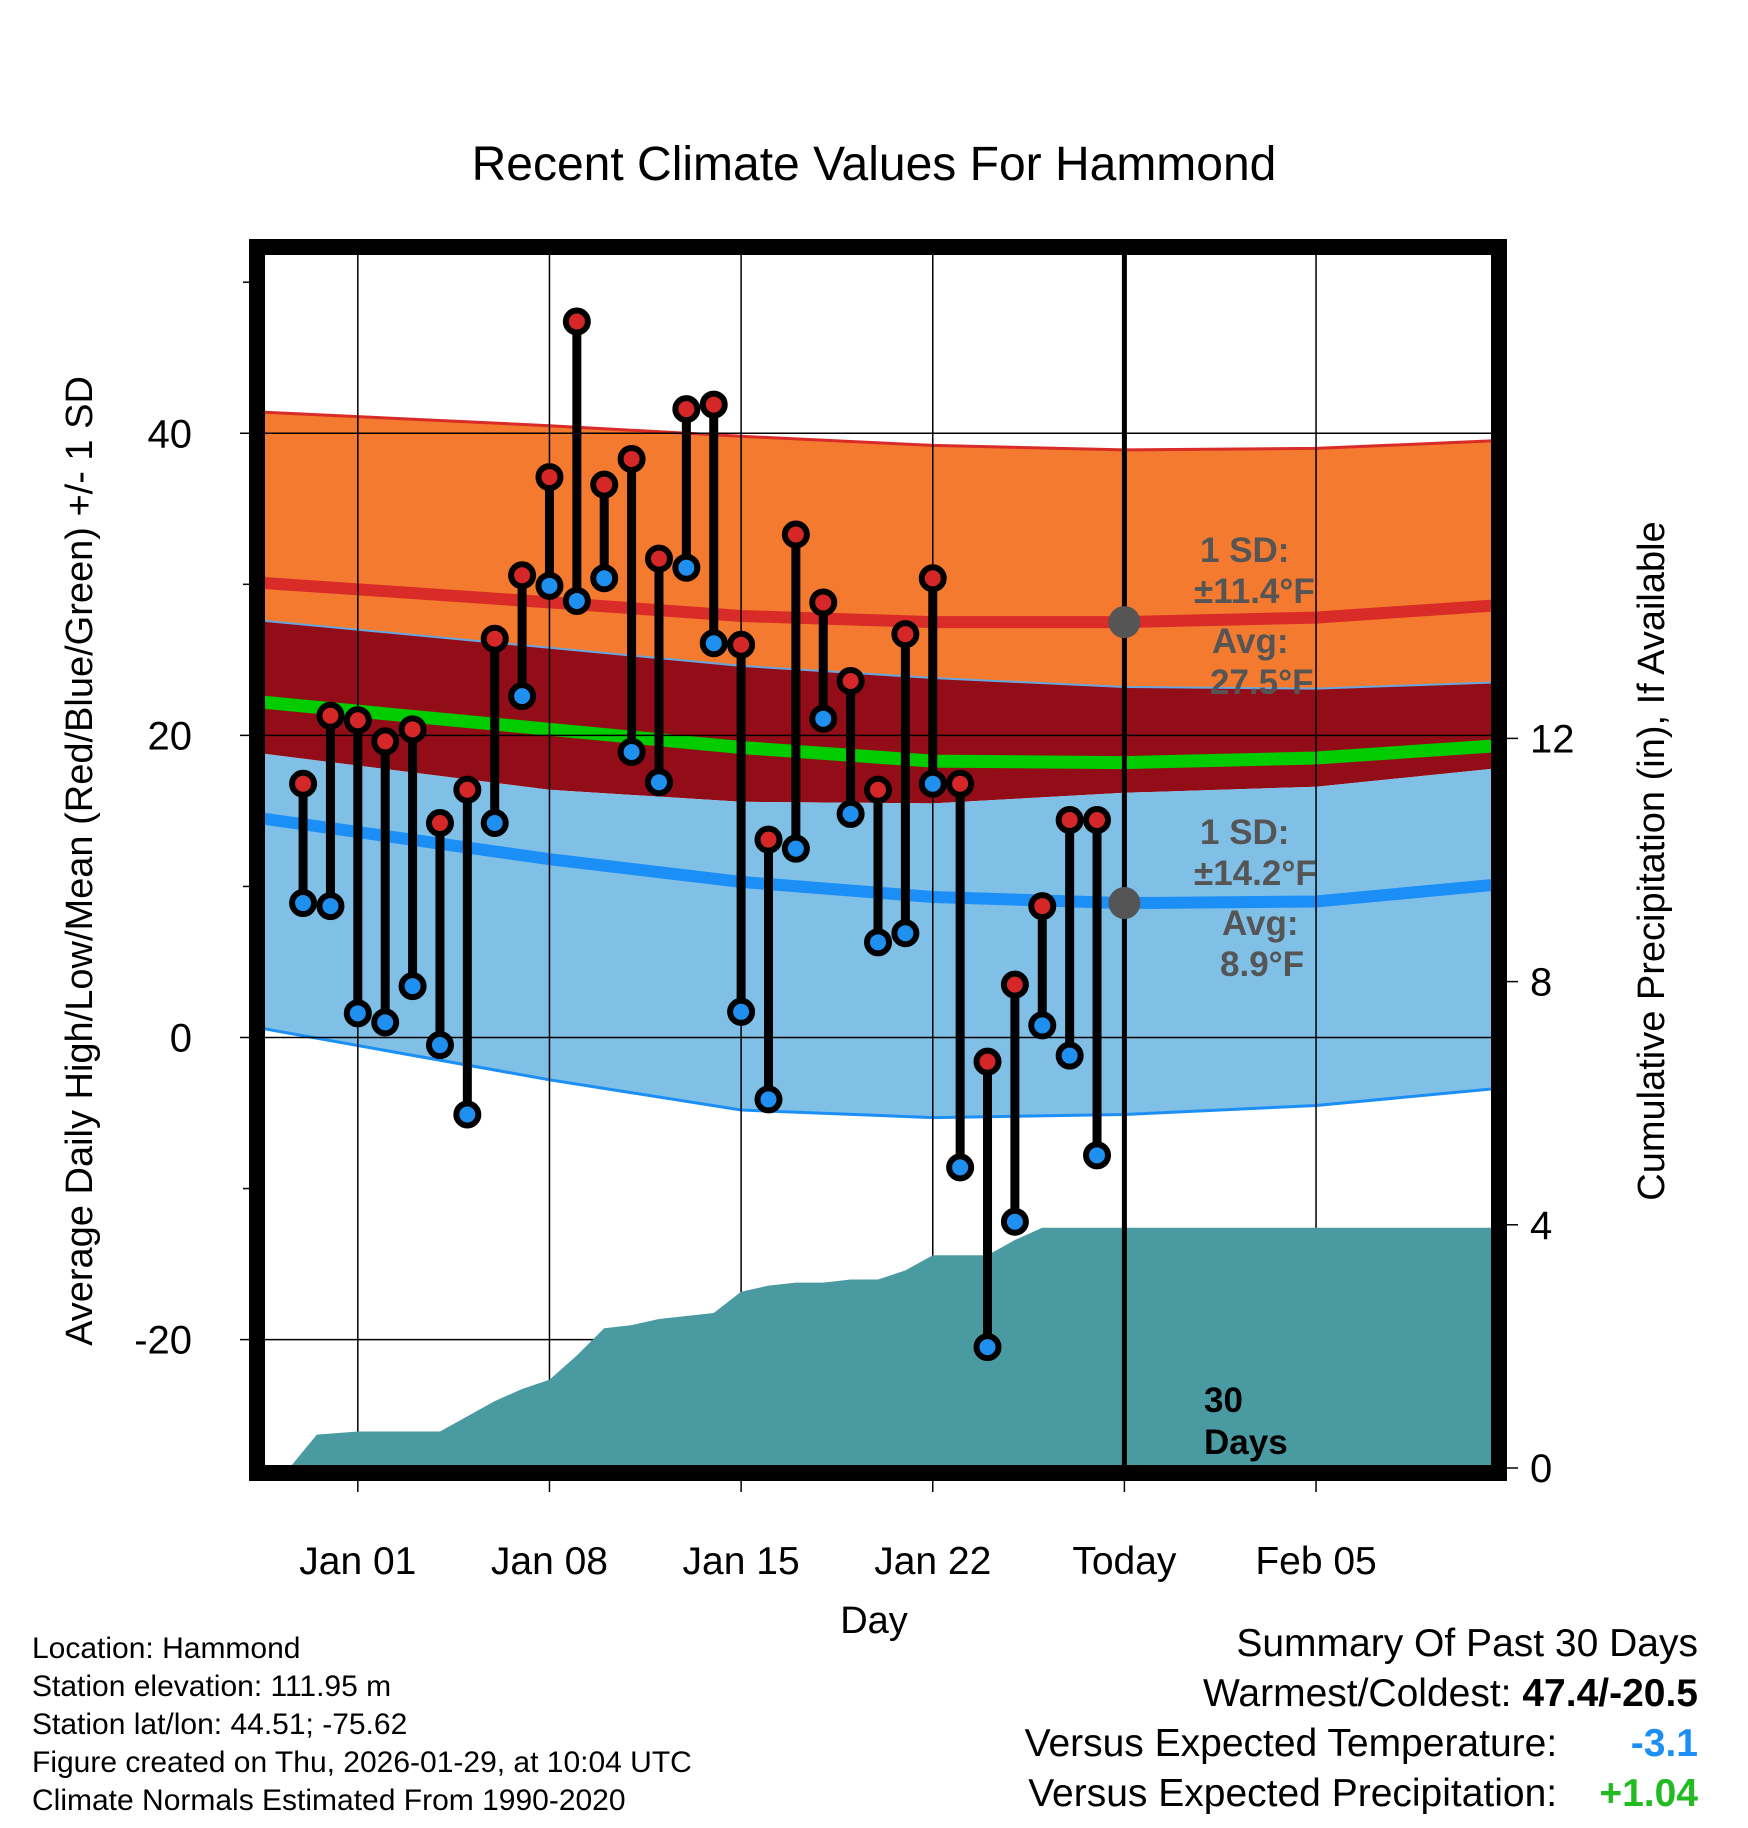  I want to click on temp-value: -3.1, so click(1664, 1743).